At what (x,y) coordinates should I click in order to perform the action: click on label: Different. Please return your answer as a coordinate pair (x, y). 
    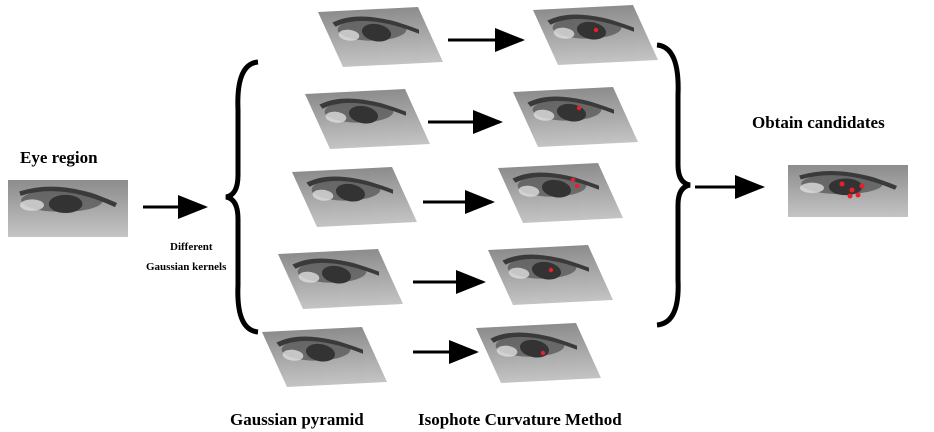
    Looking at the image, I should click on (191, 247).